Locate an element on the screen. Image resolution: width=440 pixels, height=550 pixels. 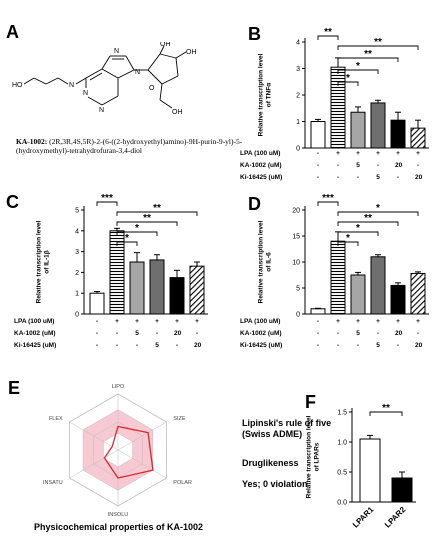
atom-oh-2: OH is located at coordinates (191, 52).